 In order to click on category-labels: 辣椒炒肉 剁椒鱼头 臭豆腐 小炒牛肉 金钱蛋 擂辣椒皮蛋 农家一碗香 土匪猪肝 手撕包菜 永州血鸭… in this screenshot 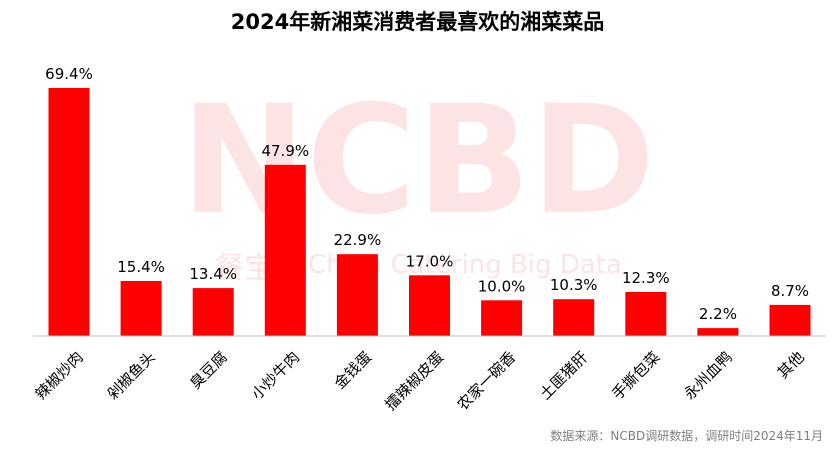, I will do `click(420, 381)`.